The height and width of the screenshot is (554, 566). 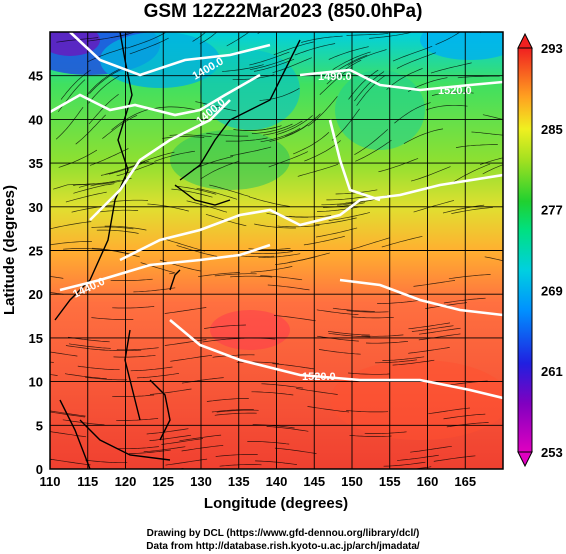 I want to click on x-tick-label: 160, so click(x=428, y=481).